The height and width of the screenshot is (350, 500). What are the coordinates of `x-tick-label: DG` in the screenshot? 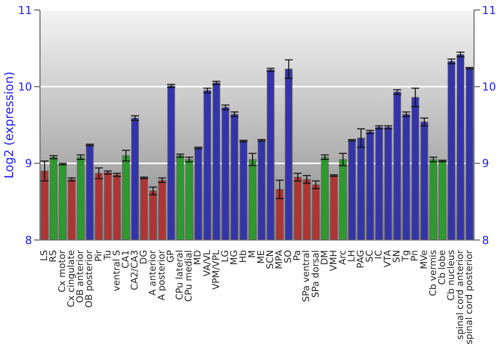 It's located at (144, 257).